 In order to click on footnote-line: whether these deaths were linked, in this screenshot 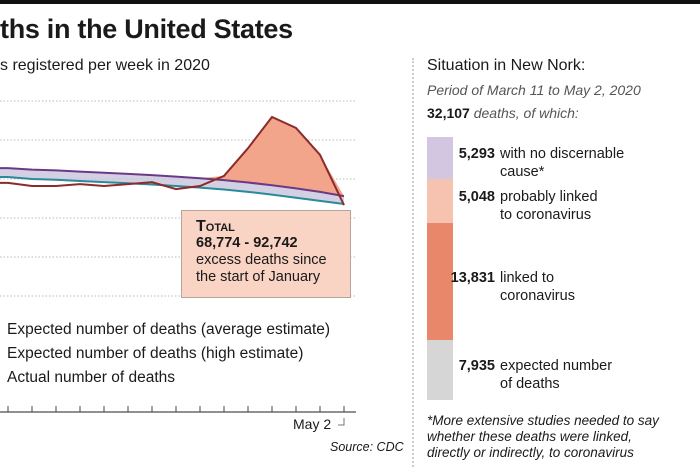, I will do `click(529, 436)`.